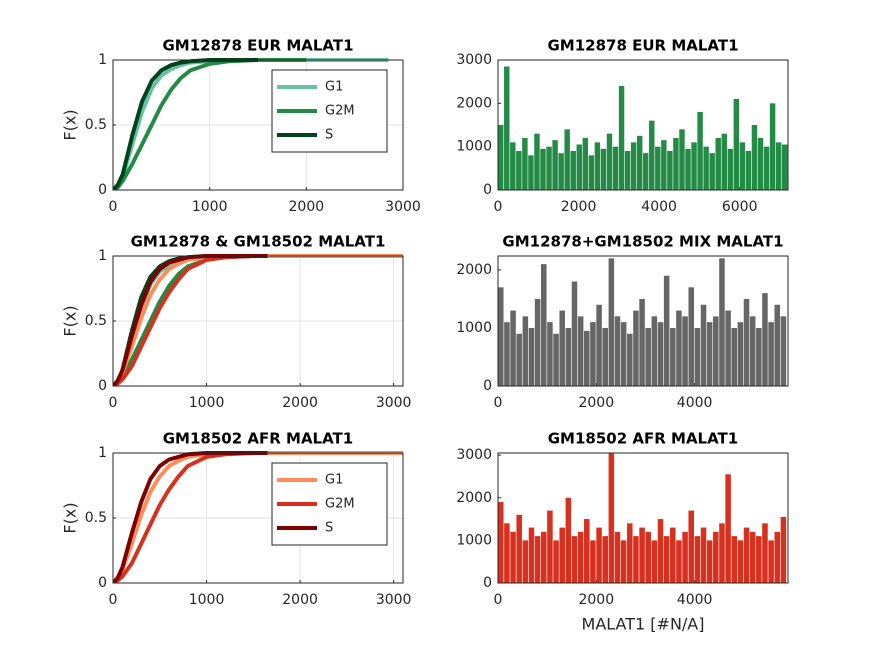 The width and height of the screenshot is (875, 656). I want to click on x-tick-label: 6000, so click(740, 207).